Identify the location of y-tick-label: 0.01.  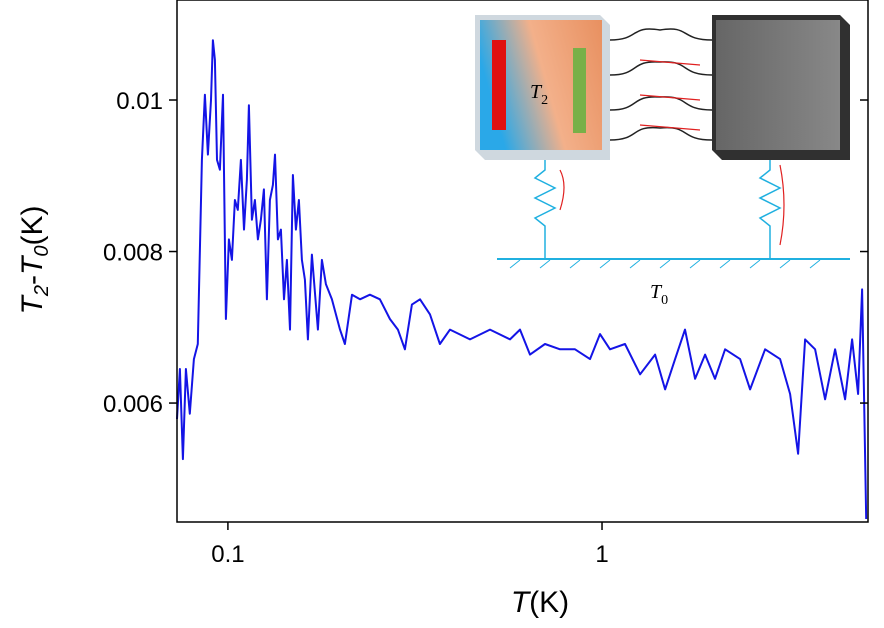
(139, 101).